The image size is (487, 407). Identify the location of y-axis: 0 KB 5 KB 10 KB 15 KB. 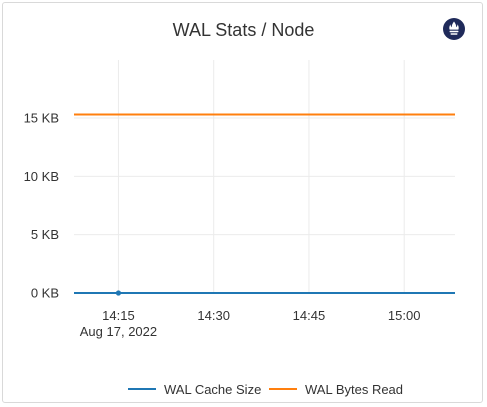
(41, 206).